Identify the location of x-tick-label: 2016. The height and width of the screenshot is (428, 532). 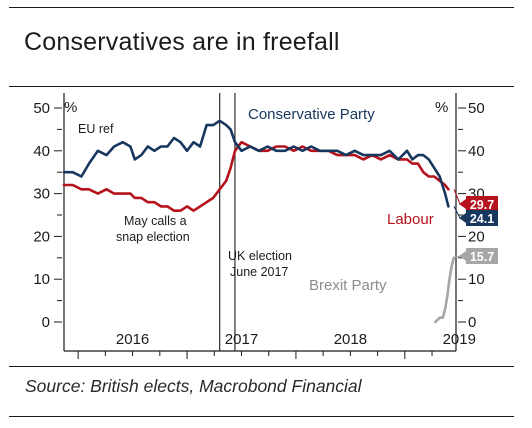
(132, 339).